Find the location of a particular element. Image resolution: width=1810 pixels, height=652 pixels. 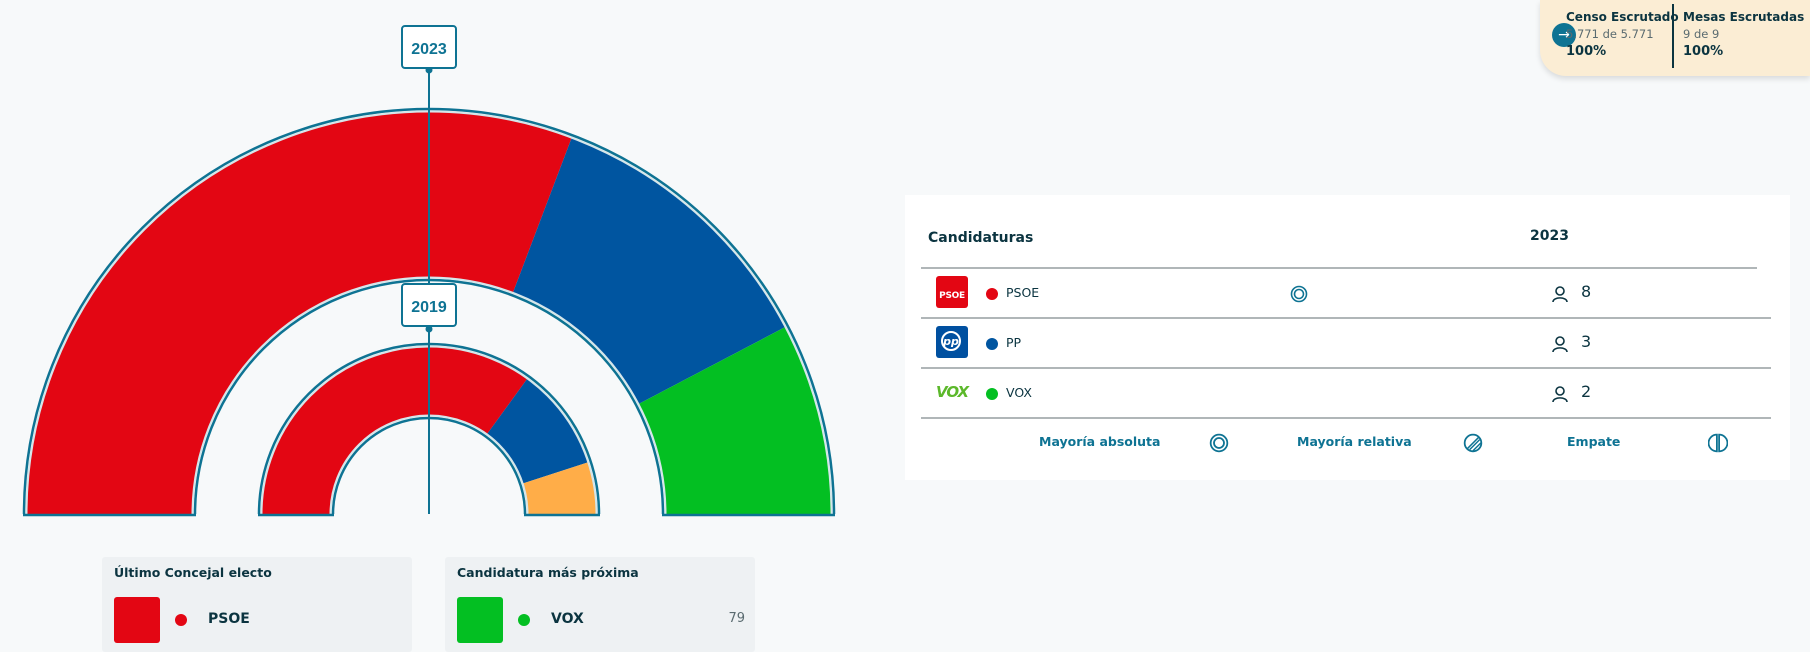

ultimo-concejal-dot is located at coordinates (181, 620).